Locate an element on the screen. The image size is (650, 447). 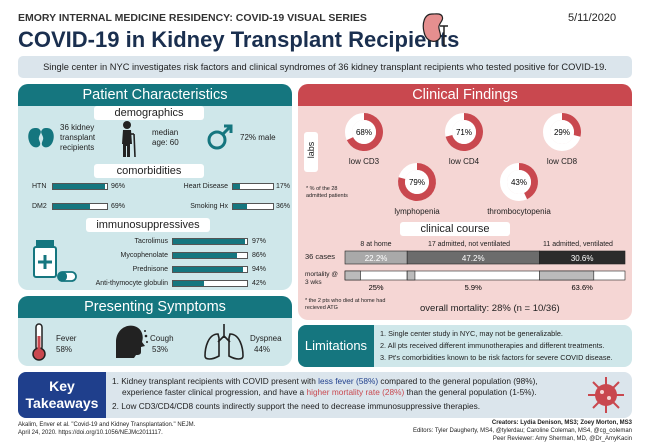
symptom-name: Dyspnea is located at coordinates (266, 338).